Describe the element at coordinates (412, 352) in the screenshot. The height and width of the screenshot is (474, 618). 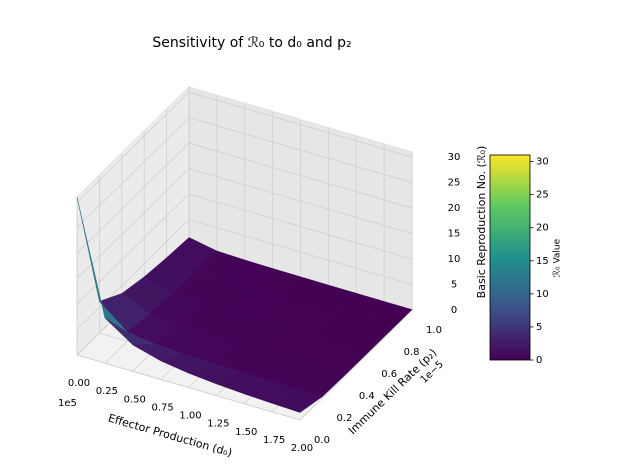
I see `y-tick-label: 0.8` at that location.